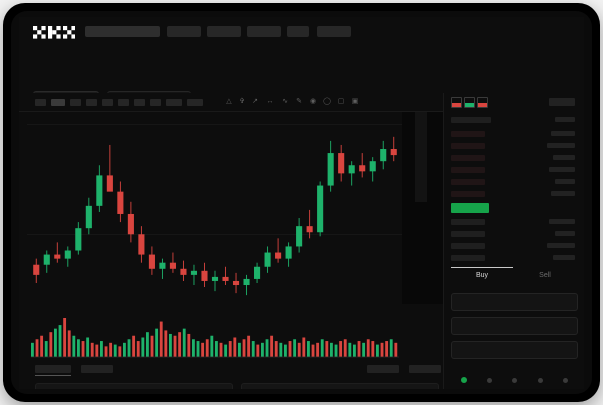  Describe the element at coordinates (313, 101) in the screenshot. I see `eye-icon: ◉` at that location.